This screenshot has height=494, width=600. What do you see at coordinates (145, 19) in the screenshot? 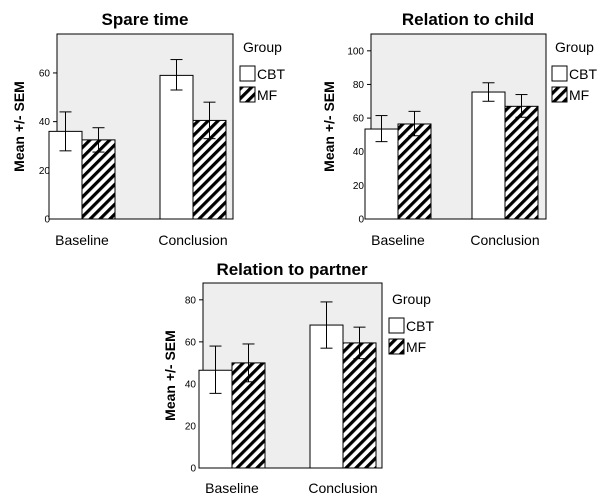
I see `chart-title: Spare time` at bounding box center [145, 19].